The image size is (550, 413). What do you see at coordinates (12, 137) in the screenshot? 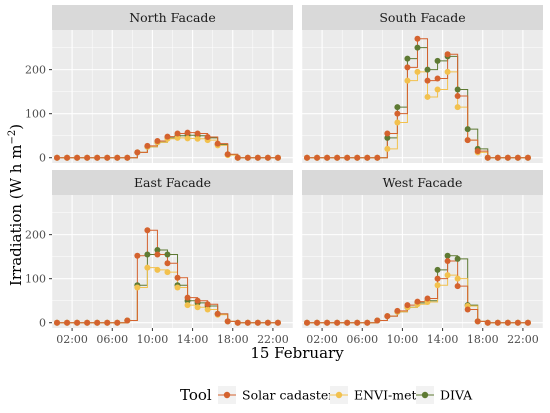
I see `y-axis-title-superscript: −2` at bounding box center [12, 137].